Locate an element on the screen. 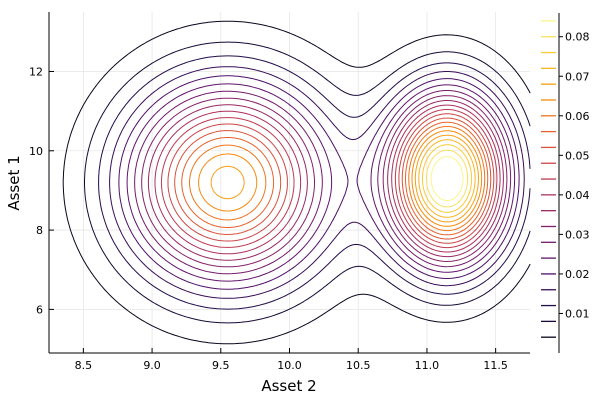  y-tick-label: 12 is located at coordinates (36, 71).